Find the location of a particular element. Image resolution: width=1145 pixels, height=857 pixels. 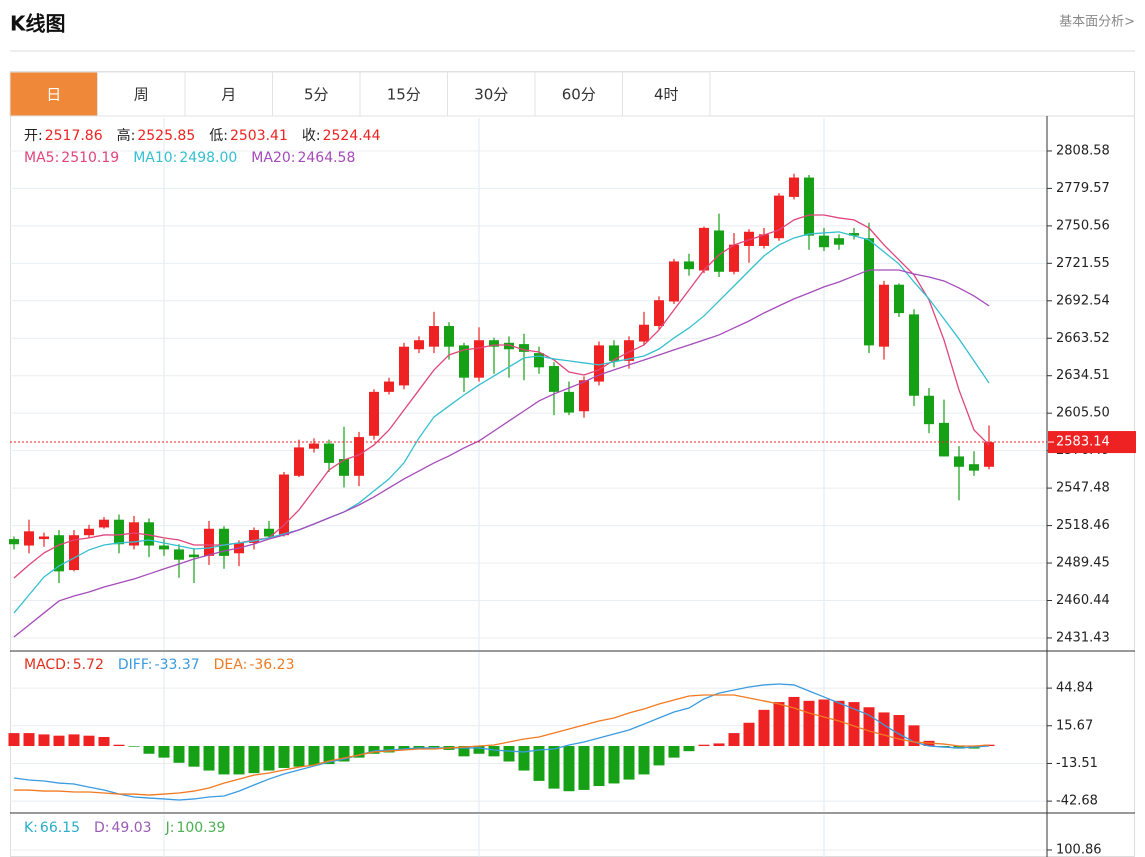

tab-label: 60分 is located at coordinates (579, 95).